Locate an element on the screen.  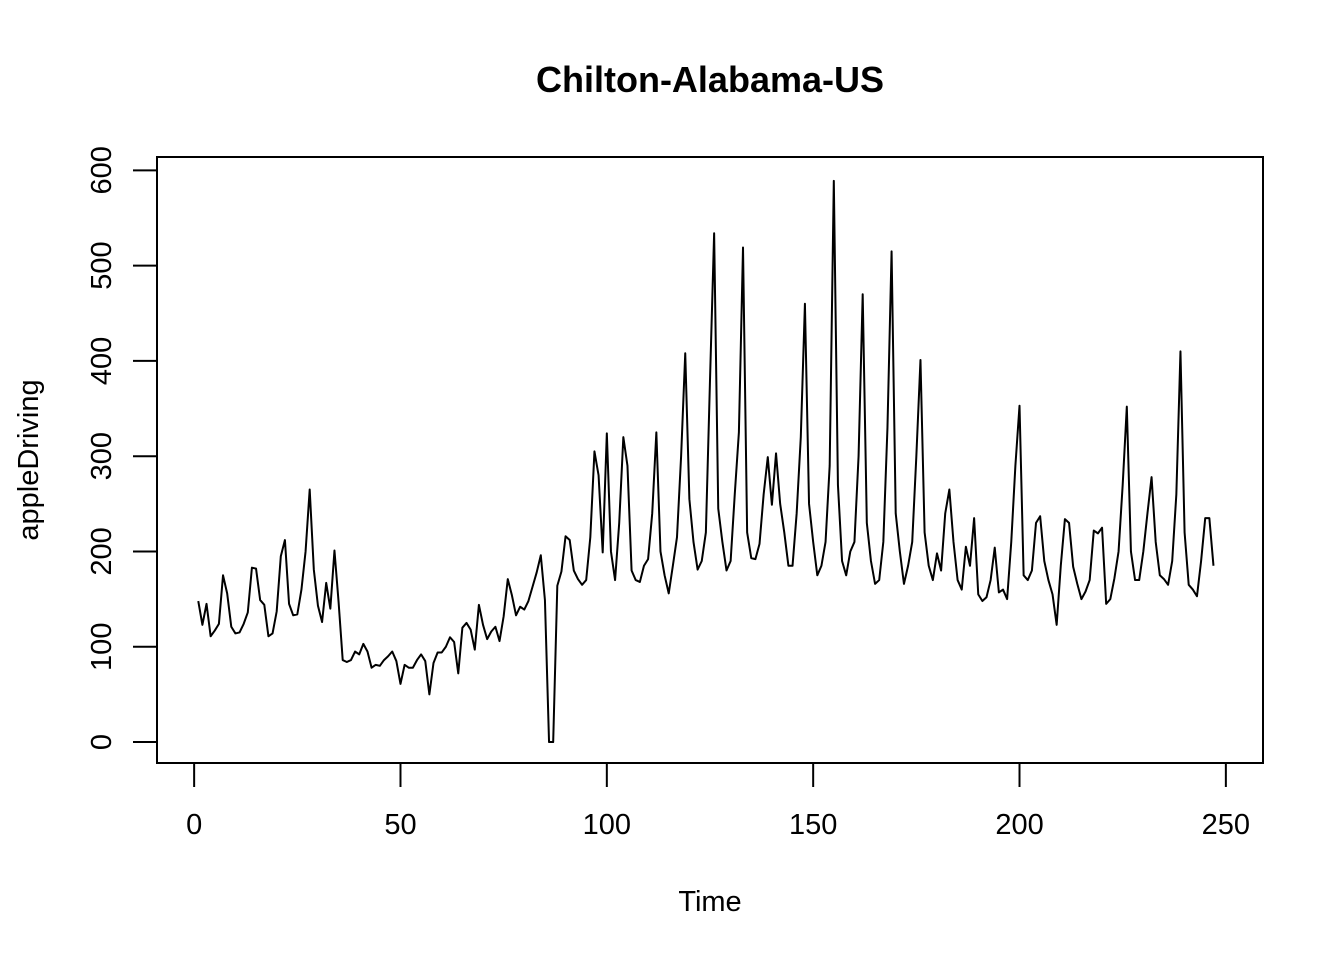
x-axis: 0 50 100 150 200 250 is located at coordinates (718, 801).